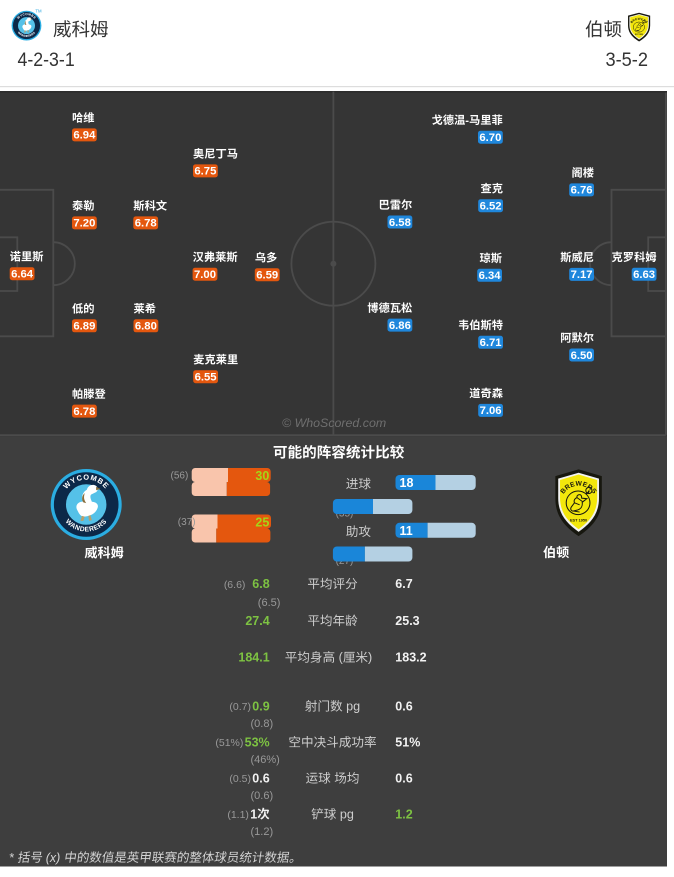 This screenshot has height=877, width=674. I want to click on svg-text: © WhoScored.com, so click(334, 423).